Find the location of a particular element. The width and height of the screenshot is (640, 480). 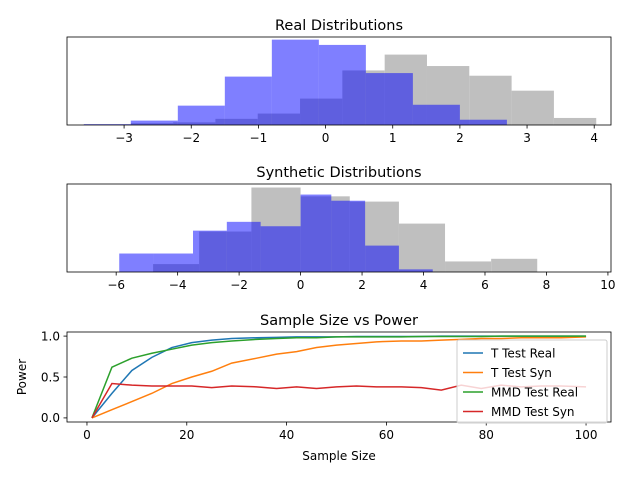

x-tick-label: −6 is located at coordinates (116, 285).